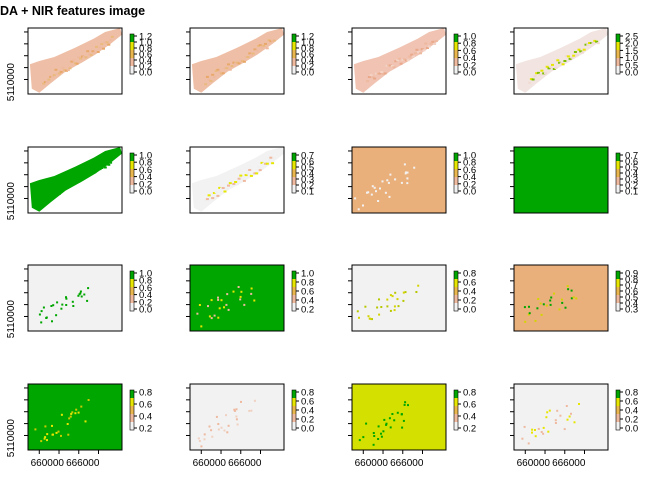 The image size is (672, 480). I want to click on panel-11-raster-fill, so click(399, 298).